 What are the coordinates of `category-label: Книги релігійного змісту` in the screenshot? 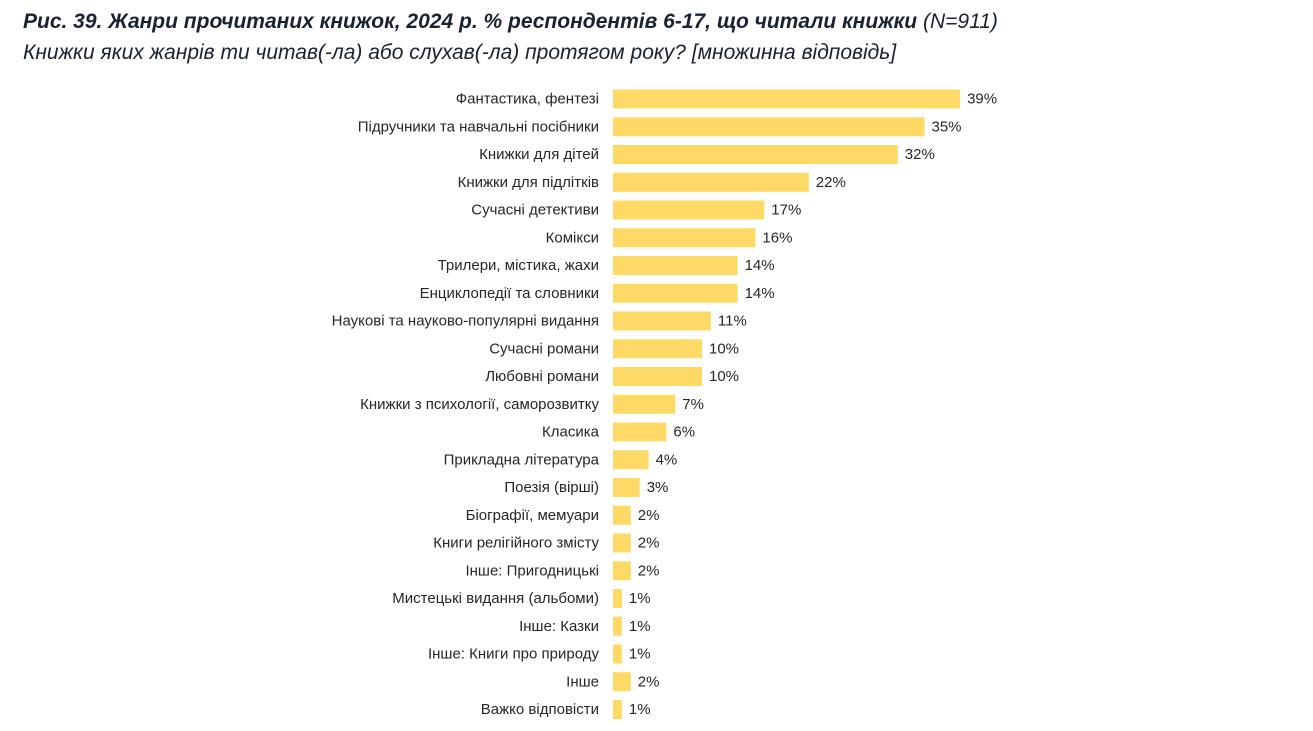 It's located at (516, 543).